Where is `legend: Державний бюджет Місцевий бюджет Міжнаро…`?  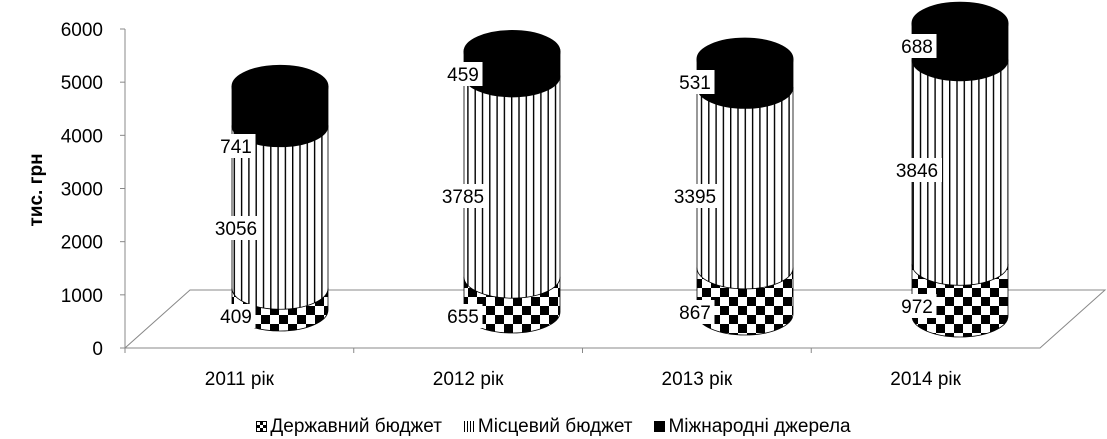
legend: Державний бюджет Місцевий бюджет Міжнаро… is located at coordinates (553, 426).